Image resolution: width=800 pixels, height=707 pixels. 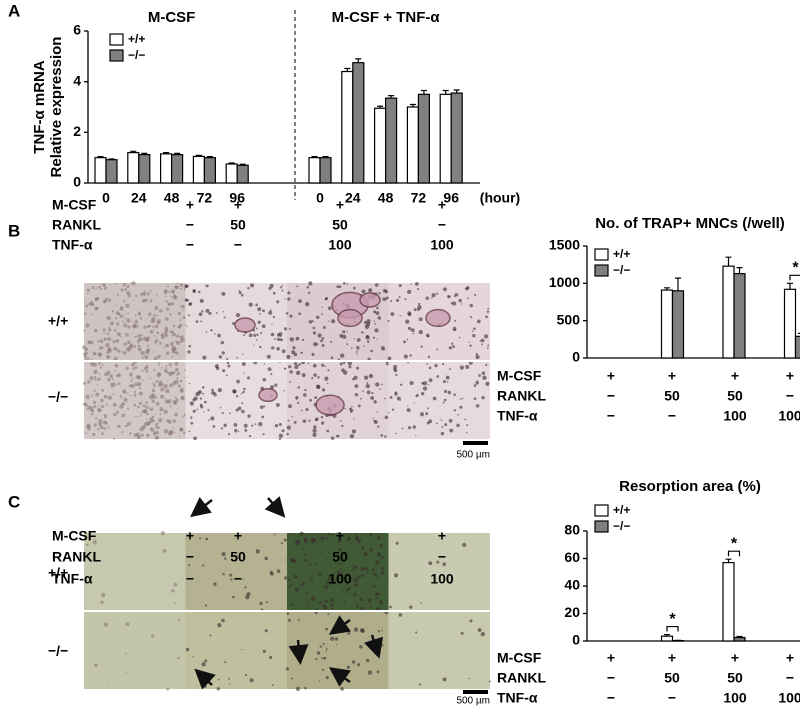 What do you see at coordinates (672, 658) in the screenshot?
I see `condition-value: +` at bounding box center [672, 658].